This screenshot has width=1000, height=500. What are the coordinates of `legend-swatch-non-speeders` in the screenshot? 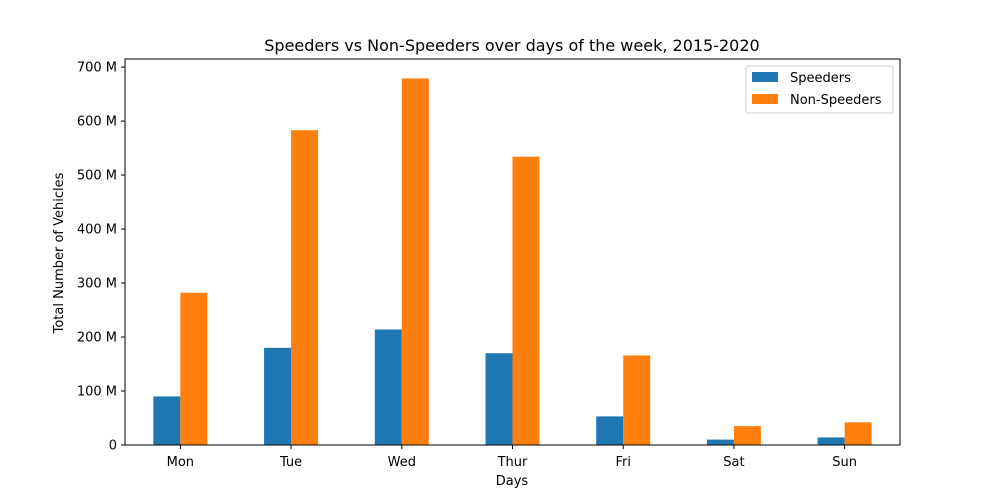 It's located at (765, 99).